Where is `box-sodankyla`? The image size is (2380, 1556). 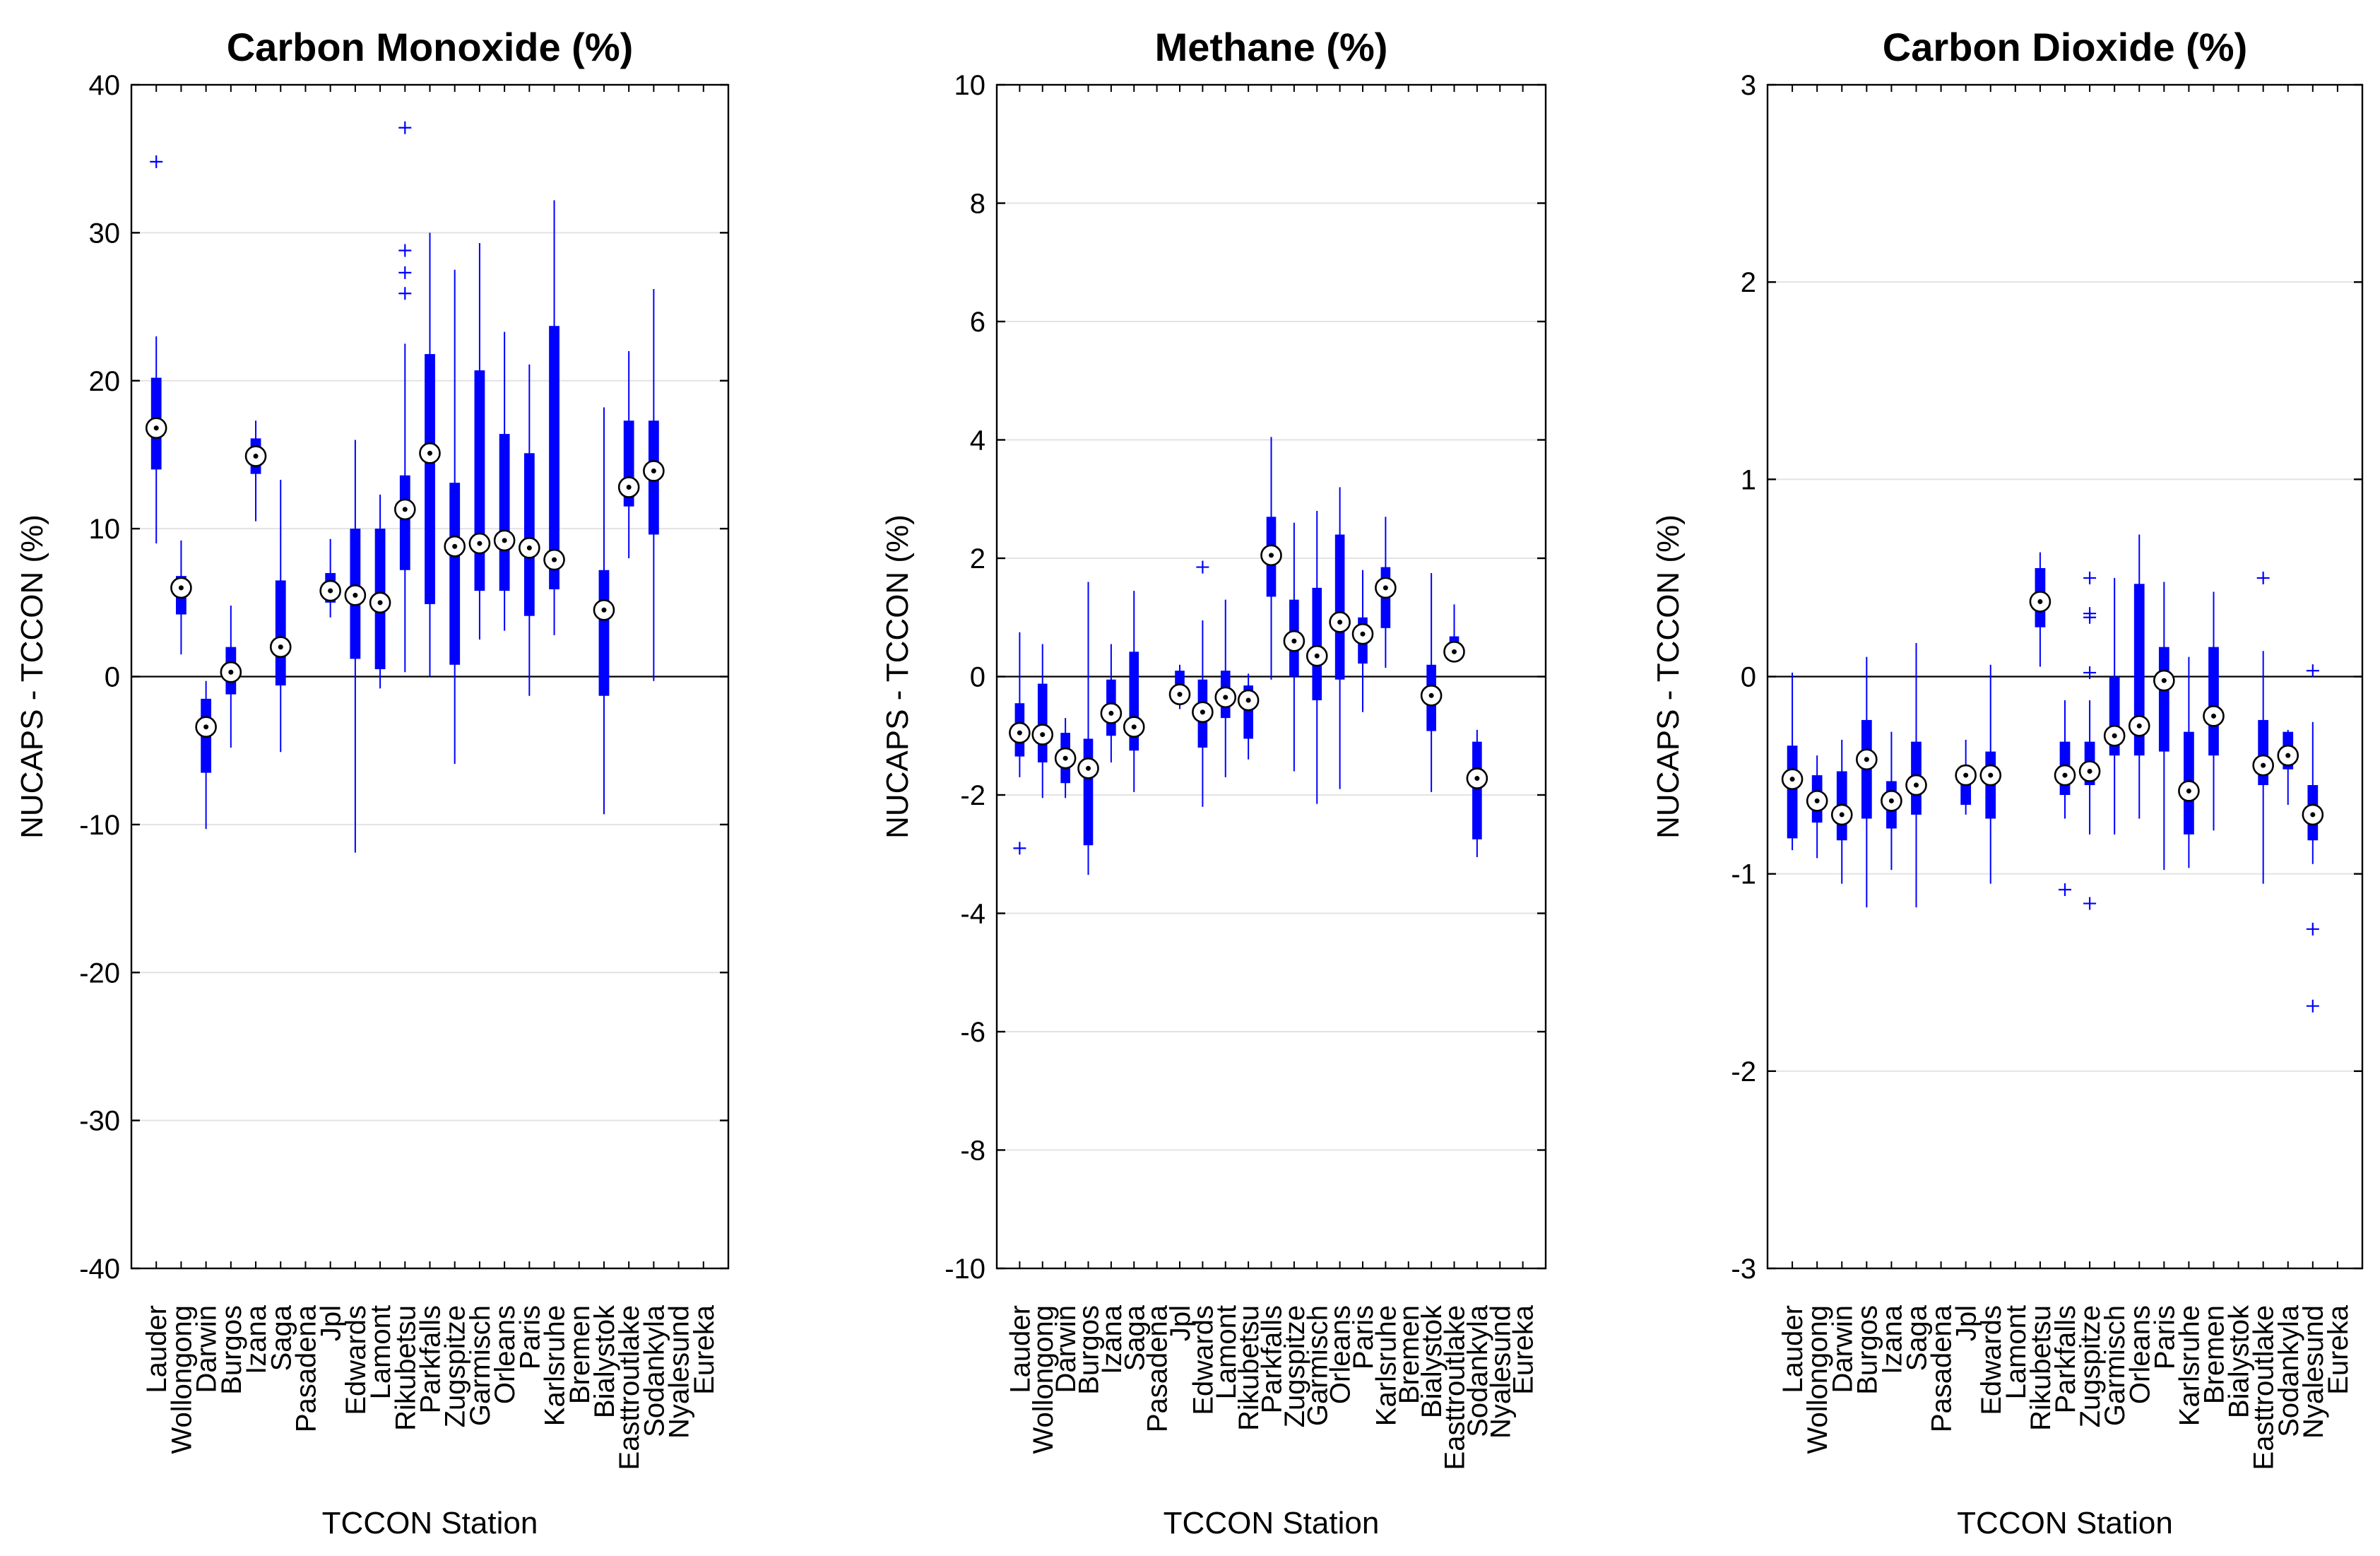 box-sodankyla is located at coordinates (2288, 767).